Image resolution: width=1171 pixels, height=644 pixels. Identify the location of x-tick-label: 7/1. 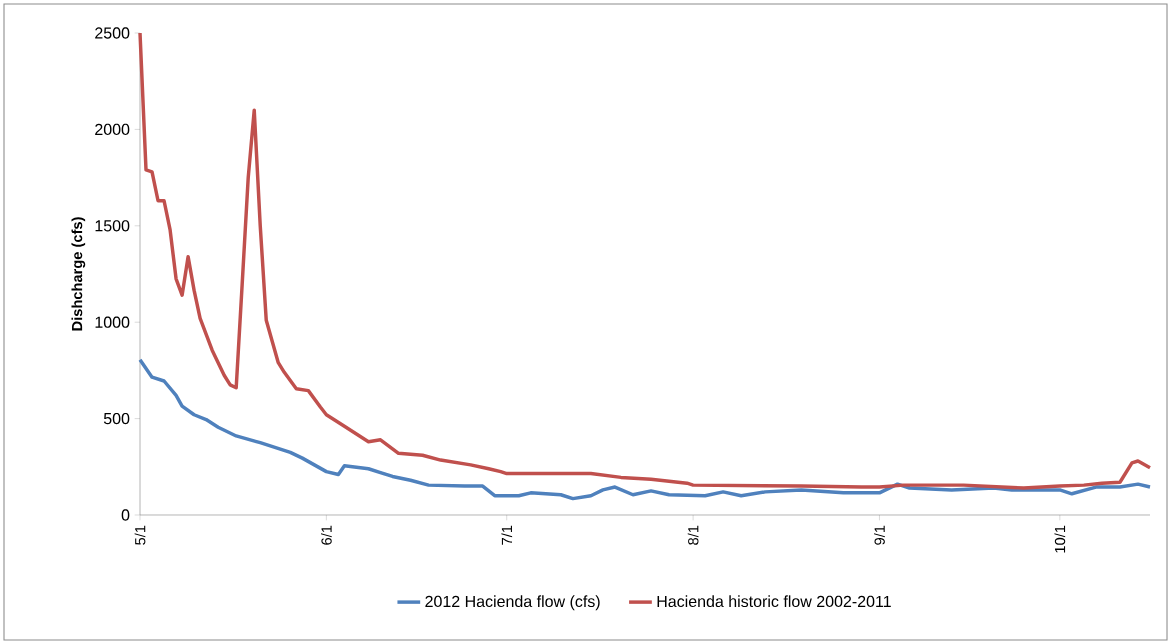
(507, 535).